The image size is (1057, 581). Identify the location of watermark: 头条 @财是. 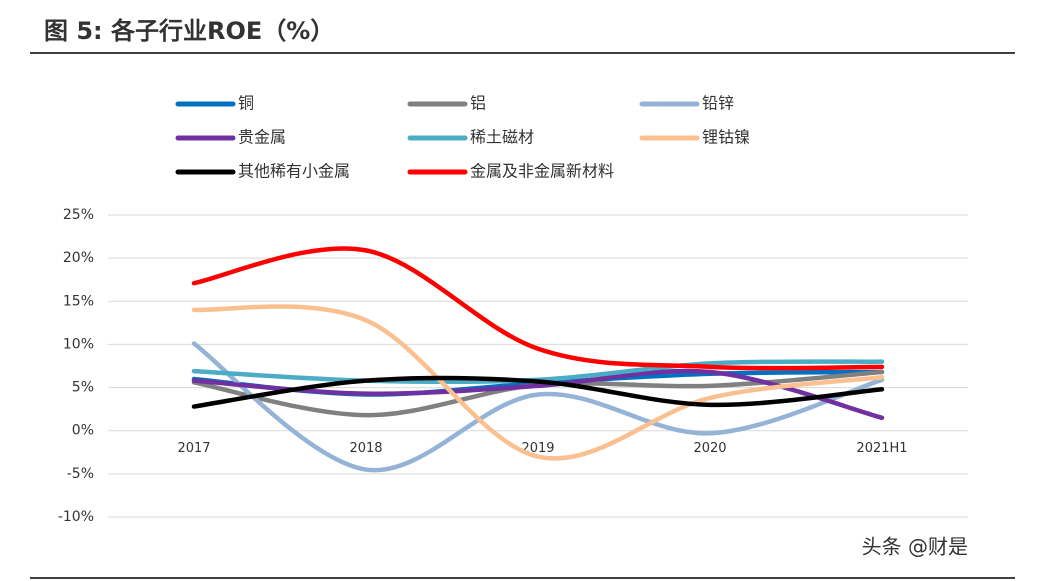
(915, 547).